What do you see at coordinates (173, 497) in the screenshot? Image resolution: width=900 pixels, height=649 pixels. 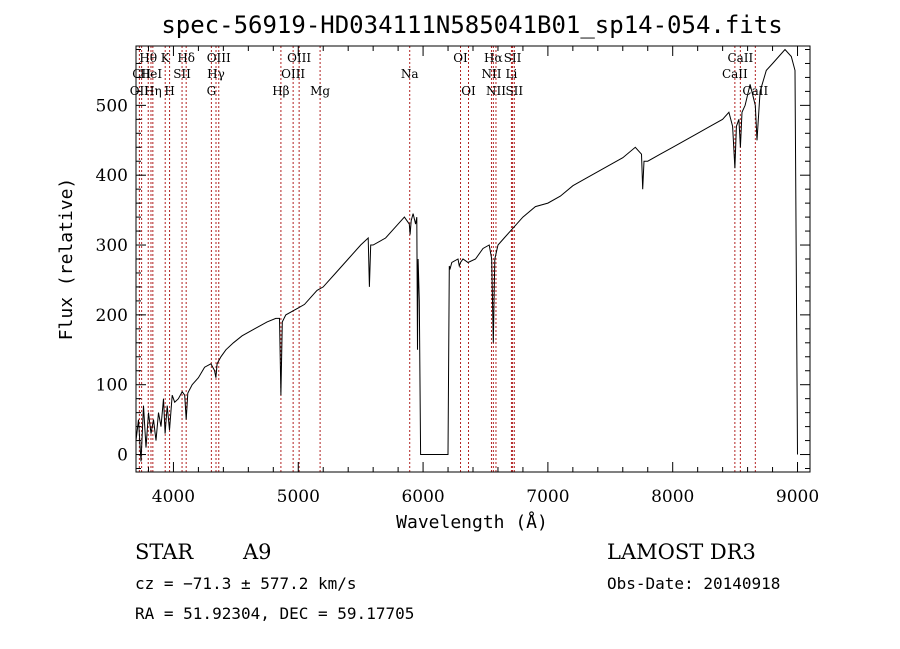 I see `x-tick-label-0: 4000` at bounding box center [173, 497].